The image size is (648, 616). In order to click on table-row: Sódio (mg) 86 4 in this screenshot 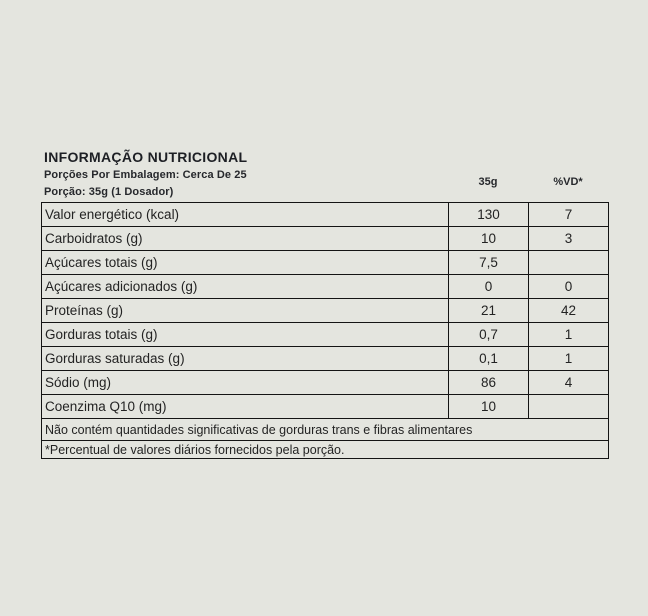, I will do `click(325, 382)`.